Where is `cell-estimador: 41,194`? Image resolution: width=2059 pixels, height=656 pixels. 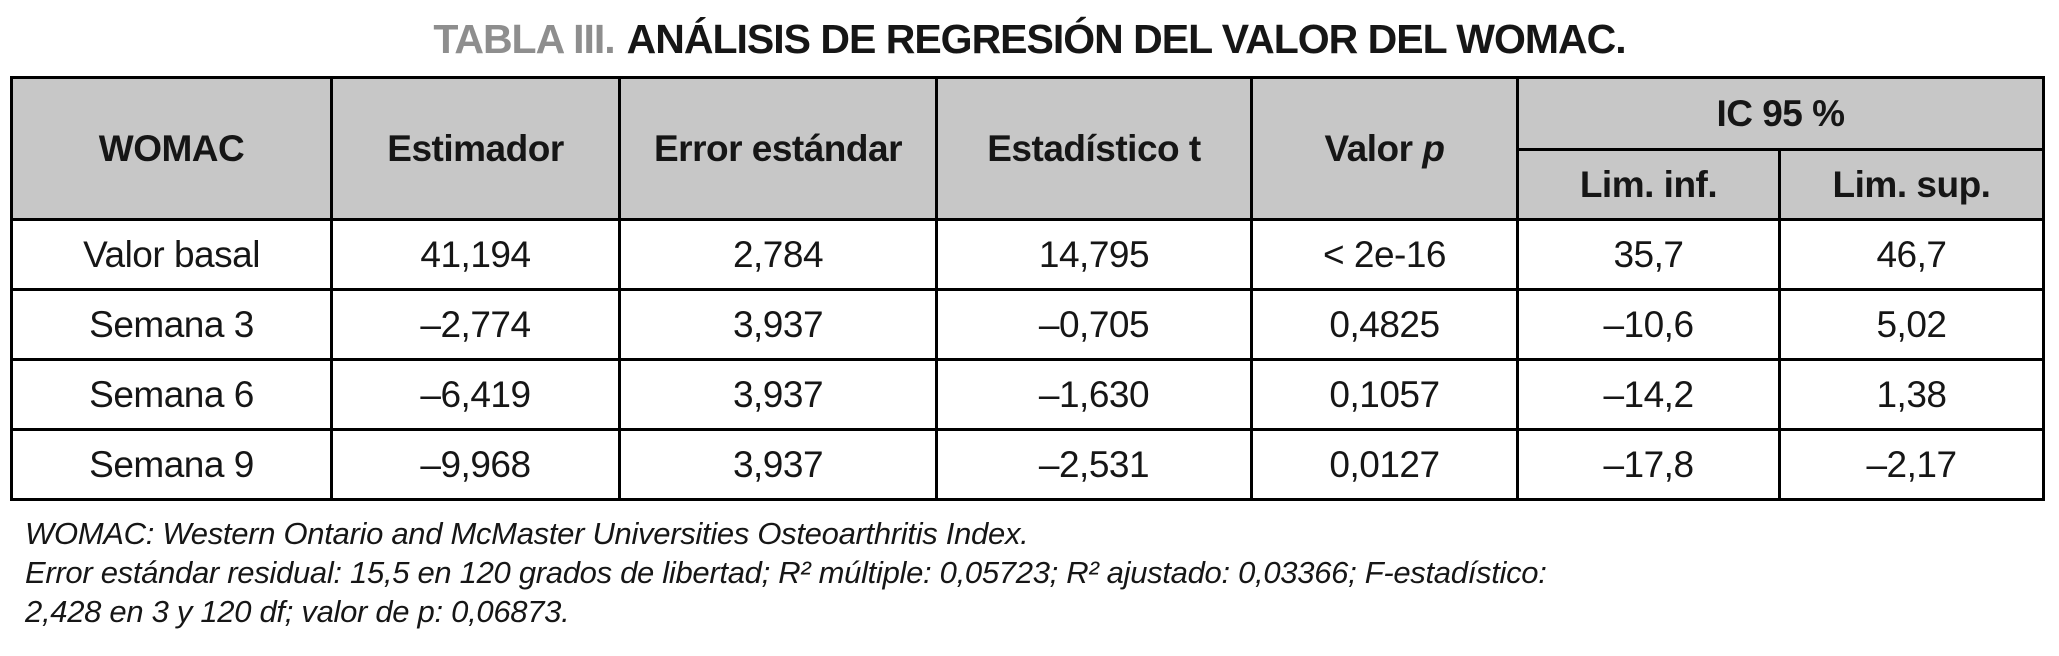
cell-estimador: 41,194 is located at coordinates (475, 254).